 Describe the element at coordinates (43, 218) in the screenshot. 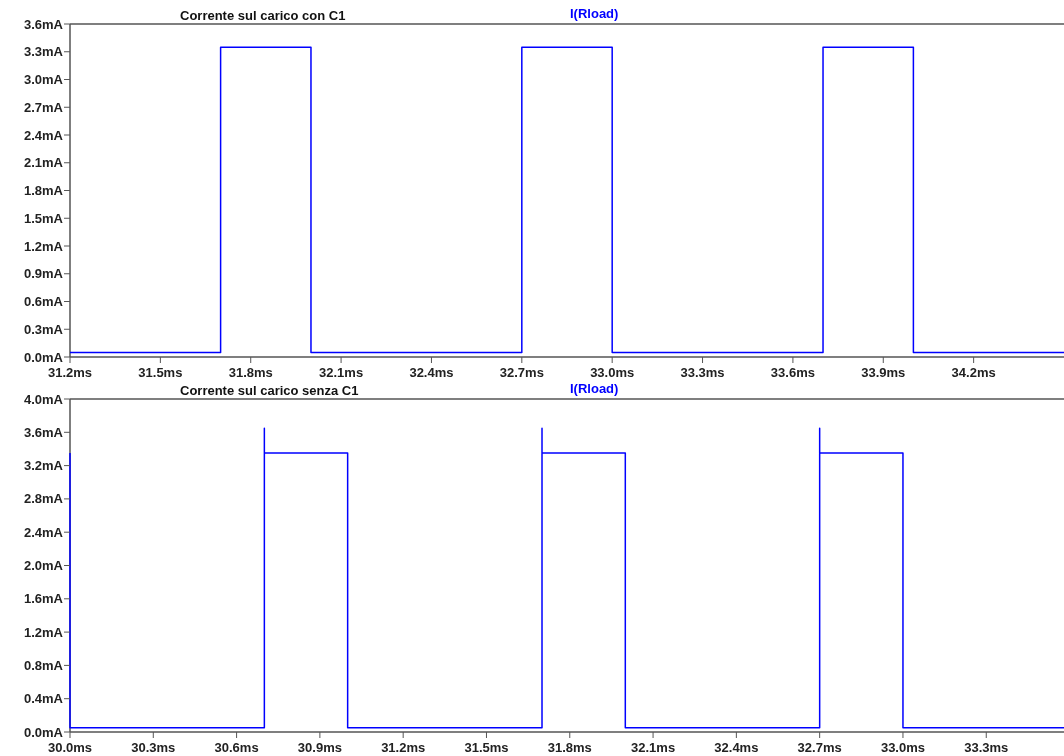

I see `y-tick-label: 1.5mA` at that location.